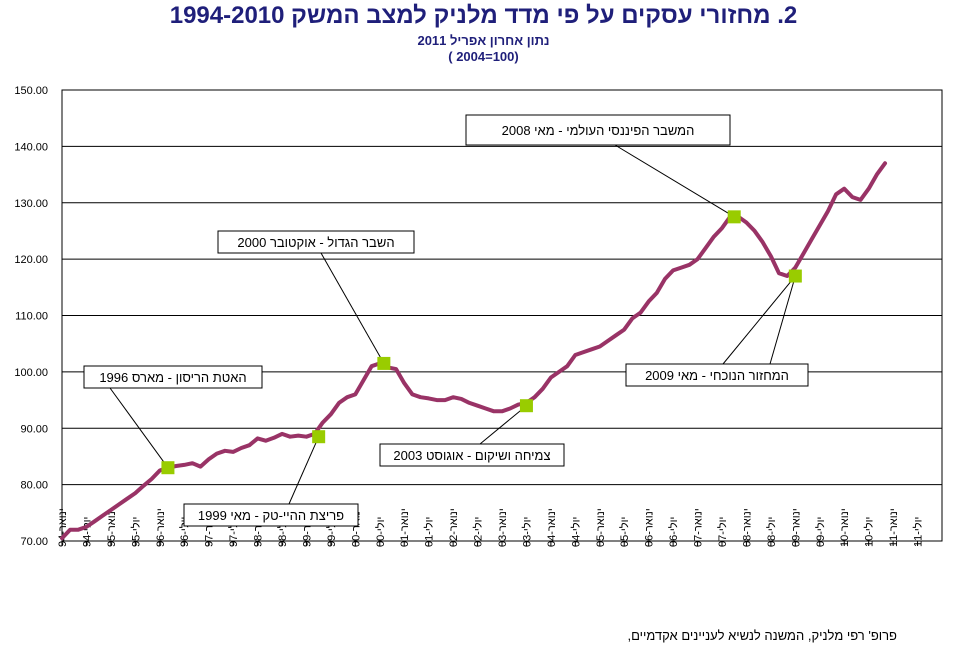 The height and width of the screenshot is (660, 967). Describe the element at coordinates (771, 532) in the screenshot. I see `x-tick-label: יולי-08` at that location.